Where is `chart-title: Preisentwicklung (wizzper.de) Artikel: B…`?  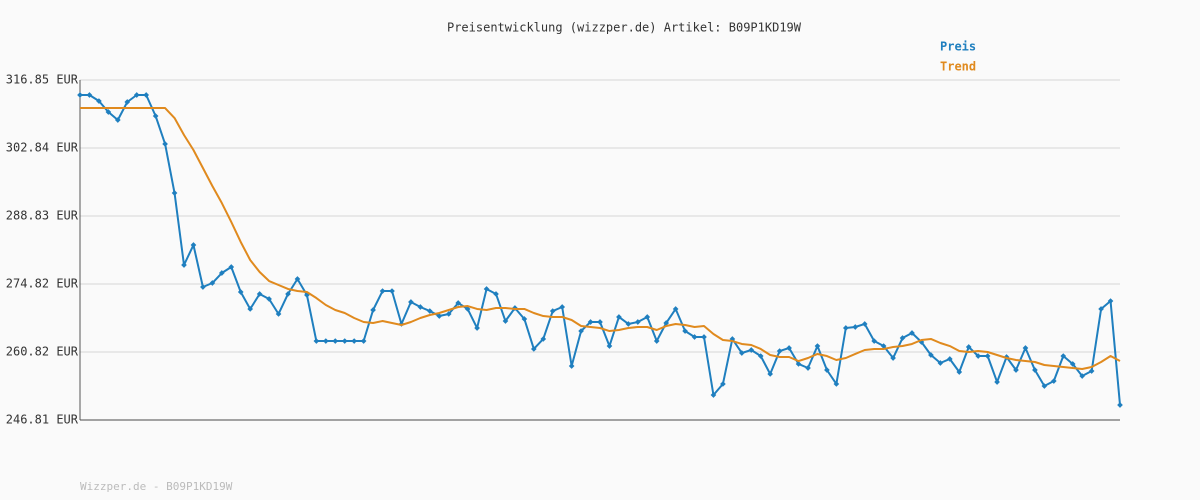 chart-title: Preisentwicklung (wizzper.de) Artikel: B… is located at coordinates (624, 28).